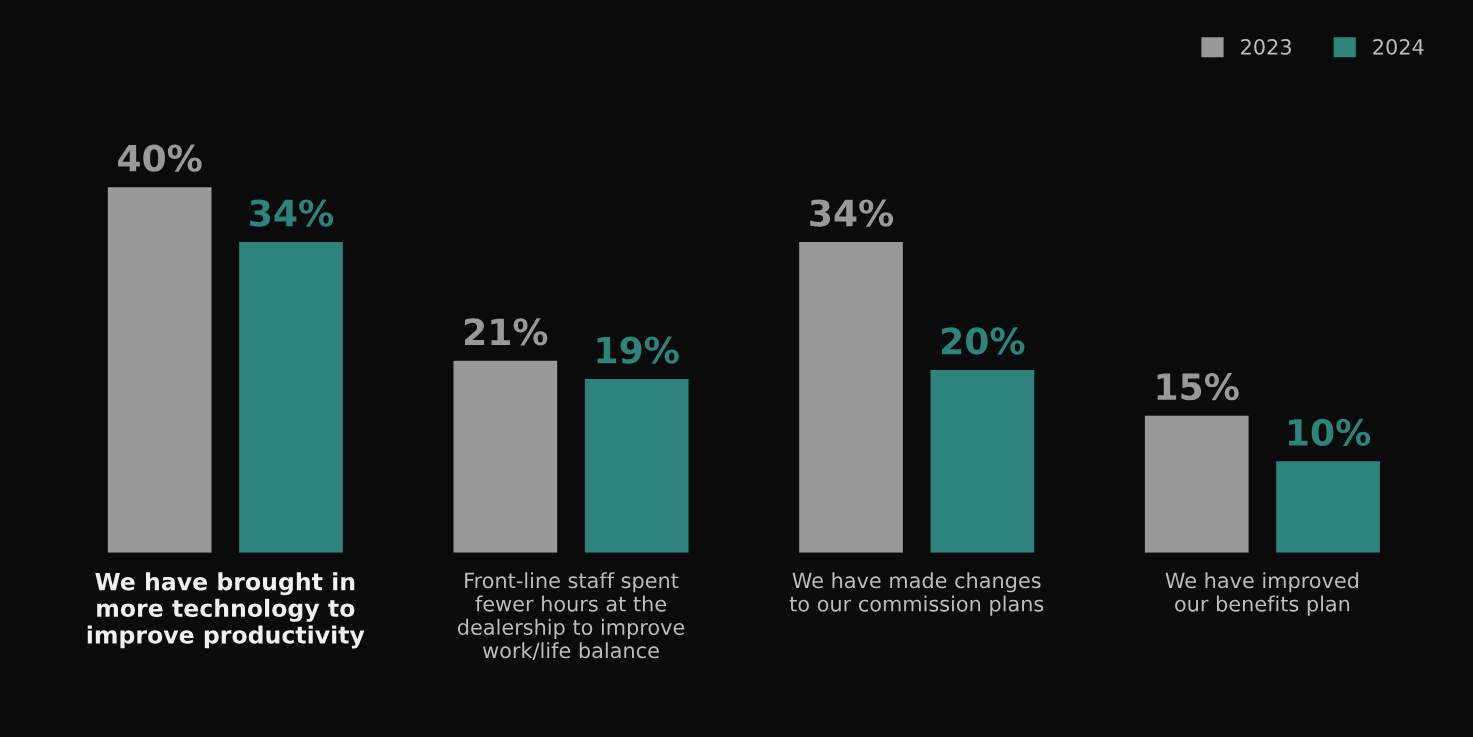 The image size is (1473, 737). Describe the element at coordinates (1266, 46) in the screenshot. I see `legend-label: 2023` at that location.